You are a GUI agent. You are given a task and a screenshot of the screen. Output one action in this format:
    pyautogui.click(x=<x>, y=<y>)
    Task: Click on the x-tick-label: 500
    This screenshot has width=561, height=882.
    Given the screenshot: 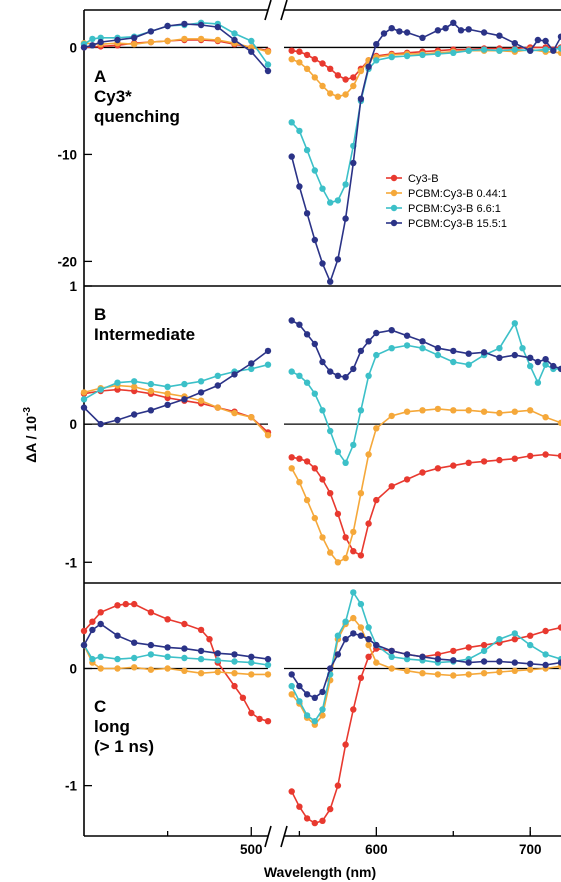 What is the action you would take?
    pyautogui.click(x=251, y=849)
    